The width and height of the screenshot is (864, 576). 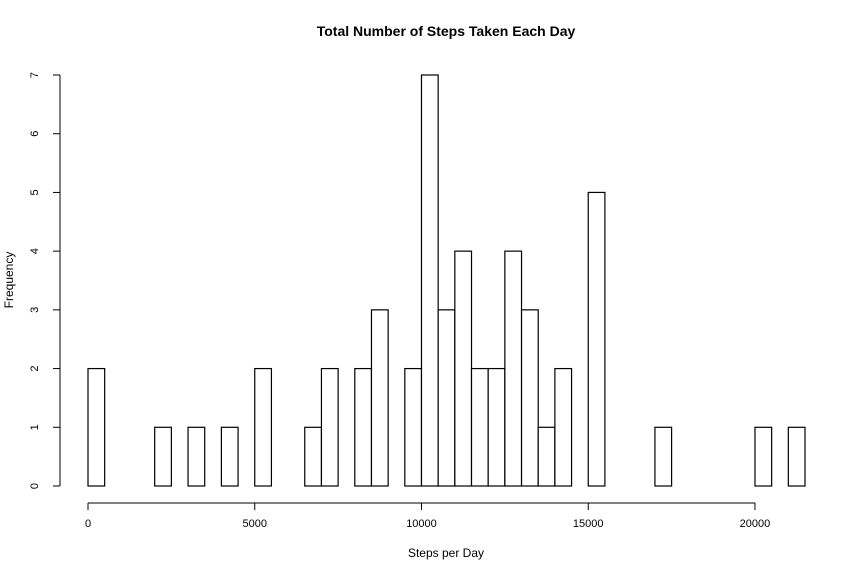 I want to click on chart-title: Total Number of Steps Taken Each Day, so click(x=446, y=31).